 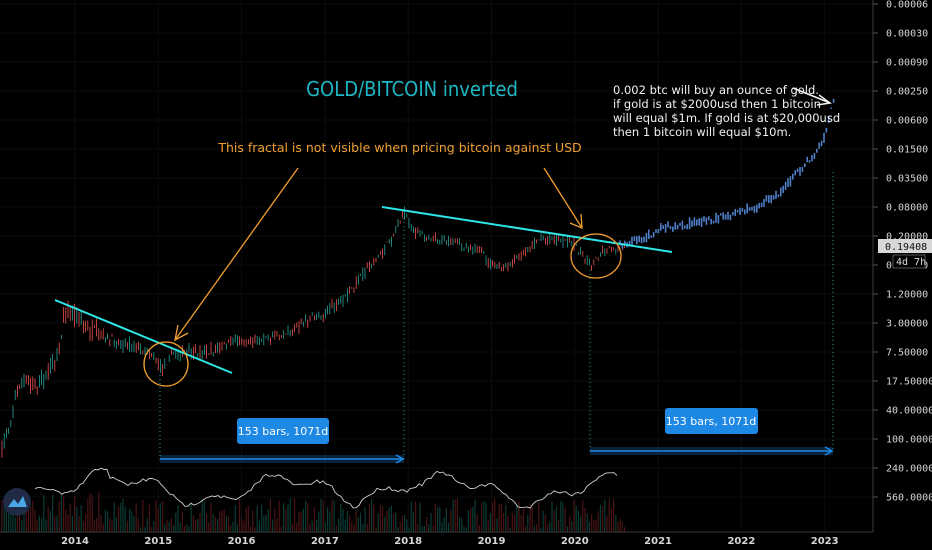 What do you see at coordinates (909, 411) in the screenshot?
I see `y-tick-label: 40.00000` at bounding box center [909, 411].